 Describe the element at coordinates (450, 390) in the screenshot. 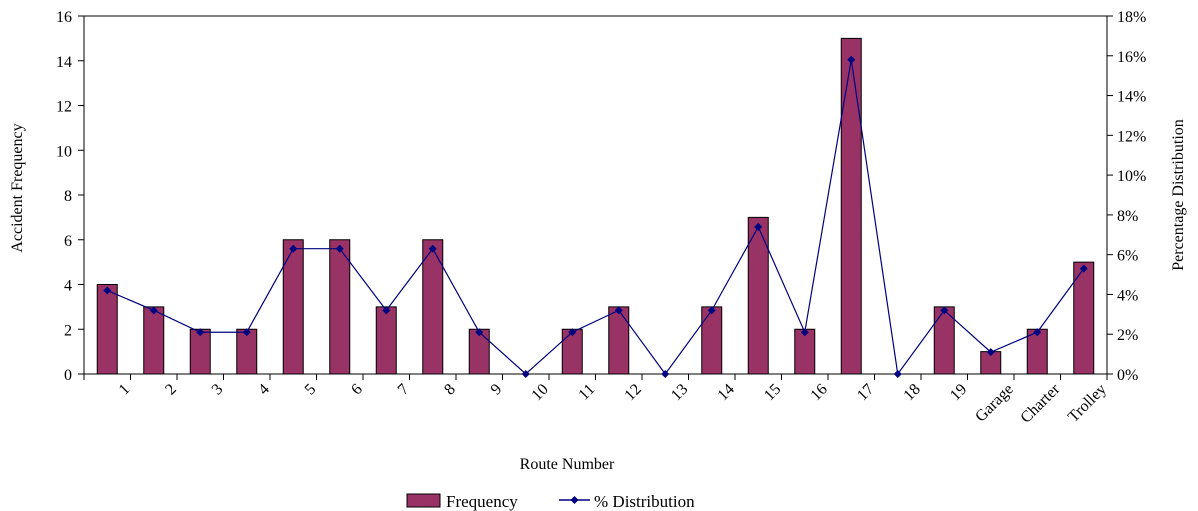

I see `x-tick-label: 8` at that location.